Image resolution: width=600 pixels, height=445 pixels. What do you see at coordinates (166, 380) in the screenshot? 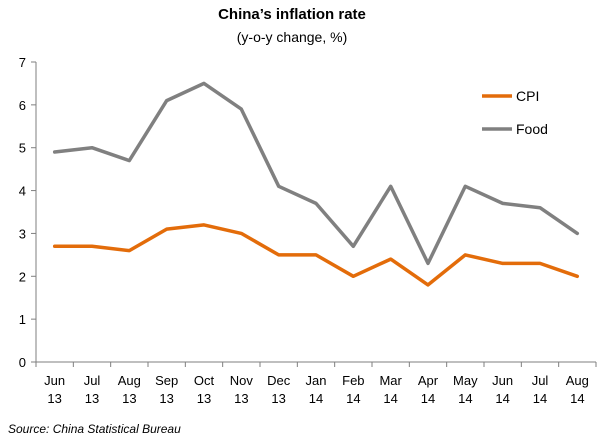
I see `x-tick-label: Sep` at bounding box center [166, 380].